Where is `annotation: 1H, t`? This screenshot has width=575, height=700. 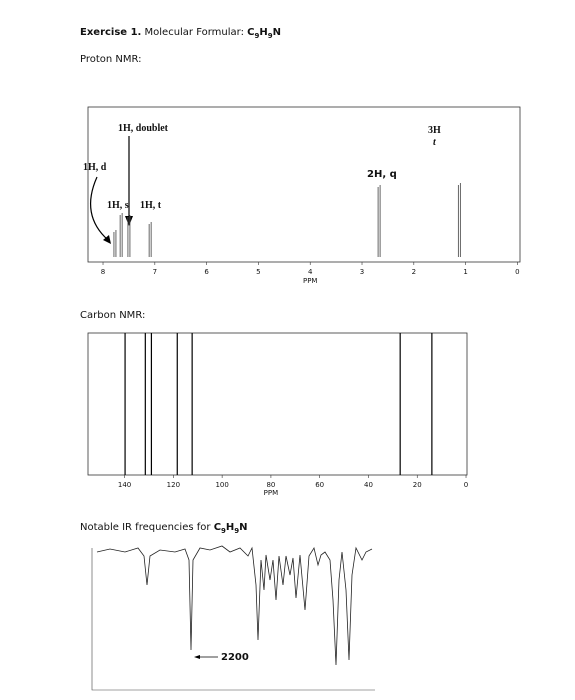 annotation: 1H, t is located at coordinates (151, 205).